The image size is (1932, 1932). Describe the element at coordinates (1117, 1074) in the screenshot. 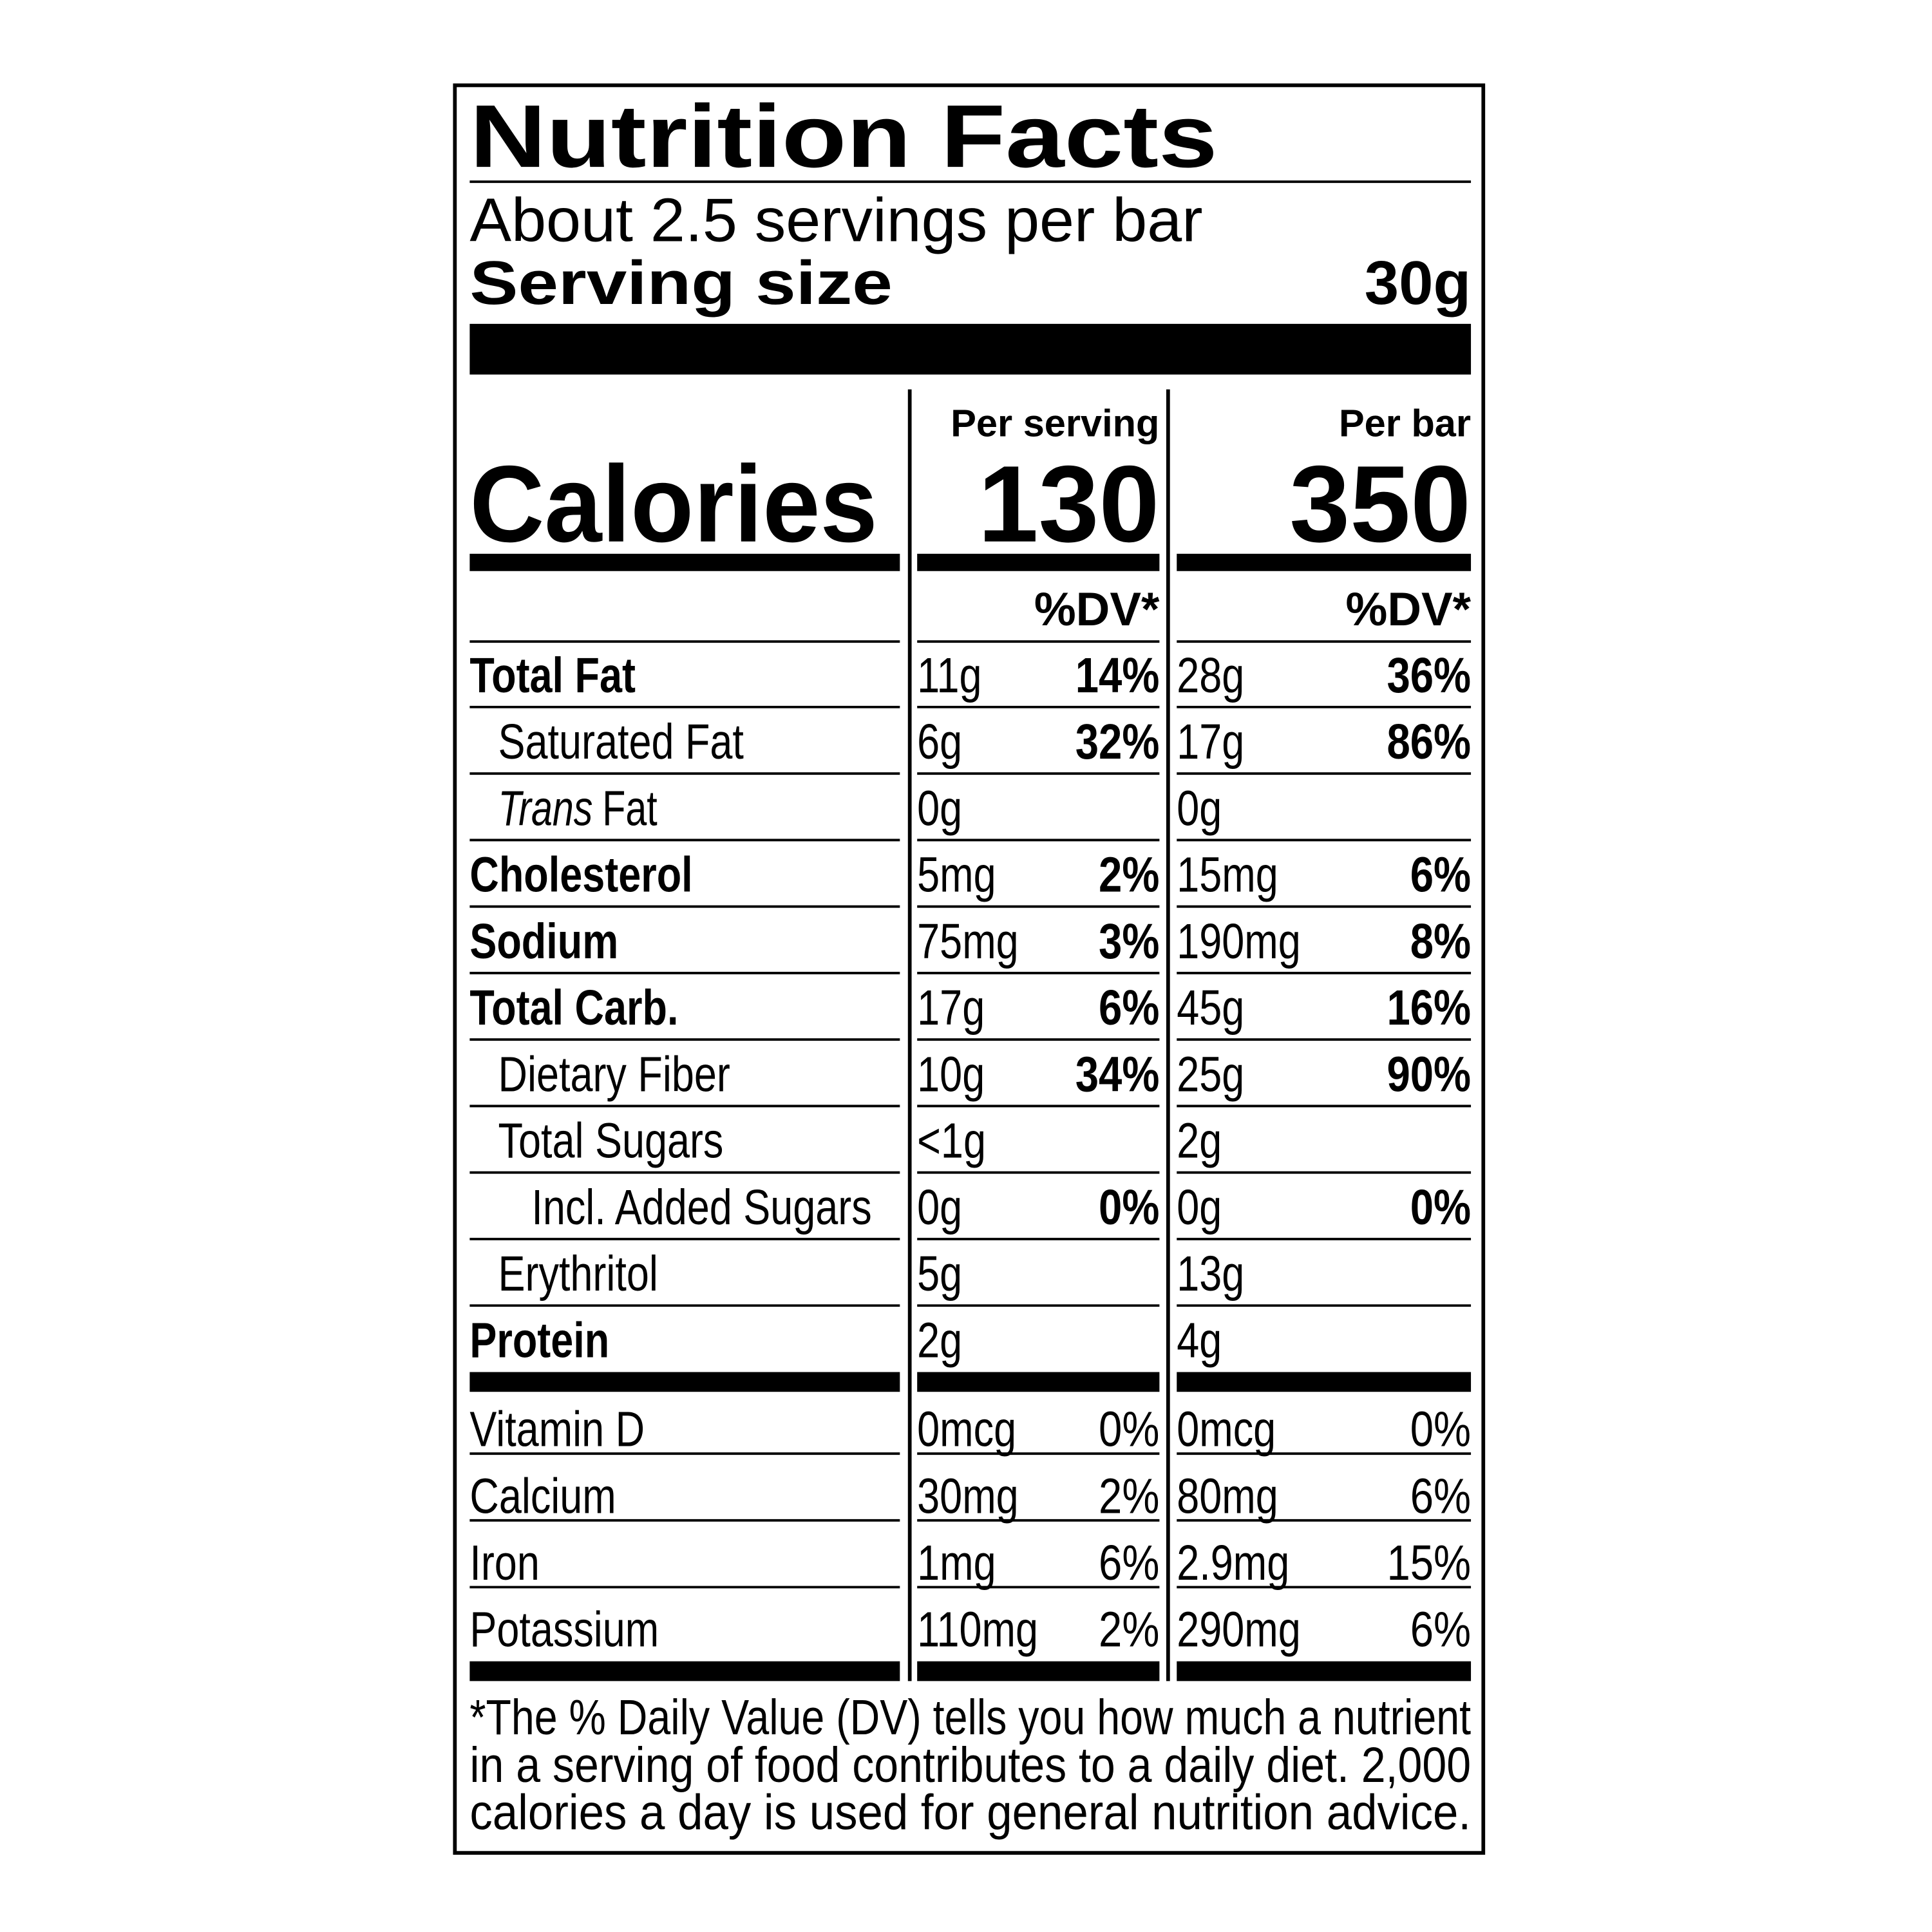

I see `daily-value: 34%` at that location.